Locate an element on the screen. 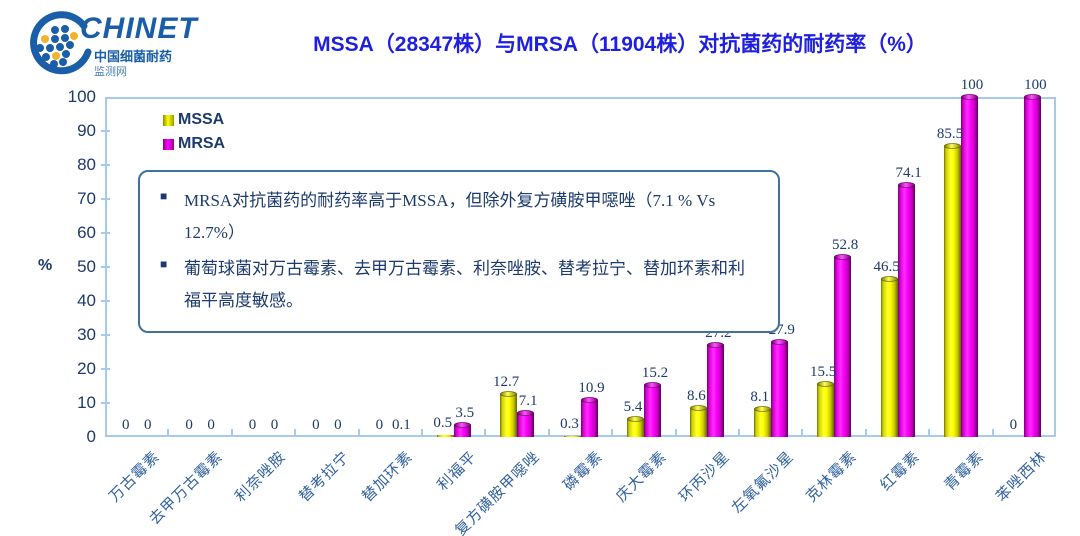 The width and height of the screenshot is (1080, 536). y-tick-label: 0 is located at coordinates (91, 436).